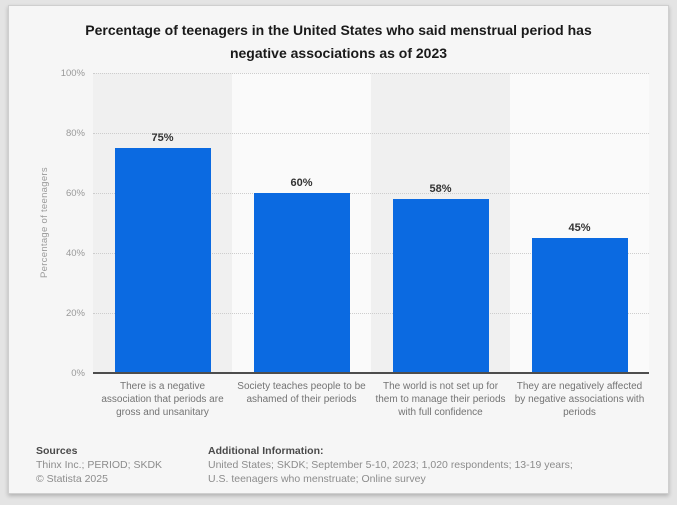  Describe the element at coordinates (99, 465) in the screenshot. I see `sources-text: Thinx Inc.; PERIOD; SKDK` at that location.